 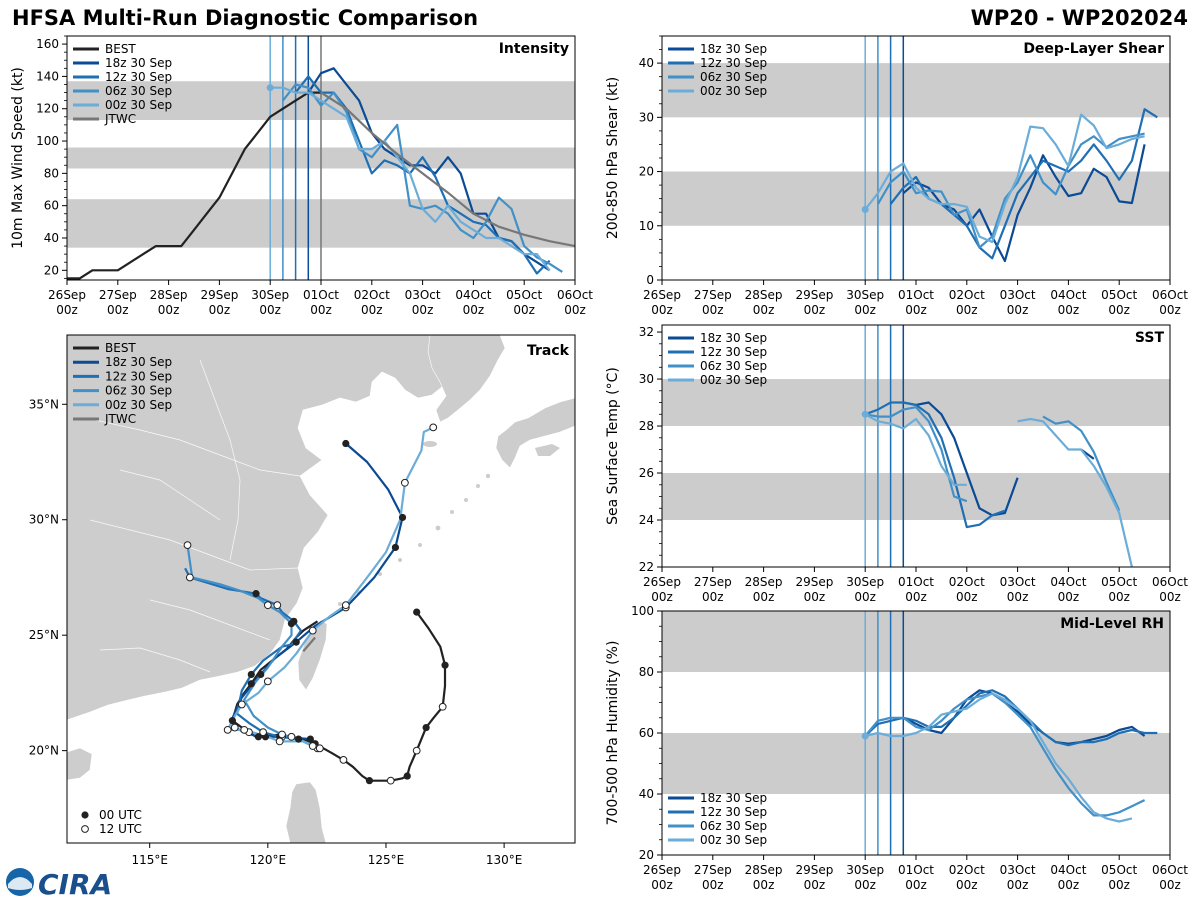 What do you see at coordinates (613, 733) in the screenshot?
I see `rh-ylabel: 700-500 hPa Humidity (%)` at bounding box center [613, 733].